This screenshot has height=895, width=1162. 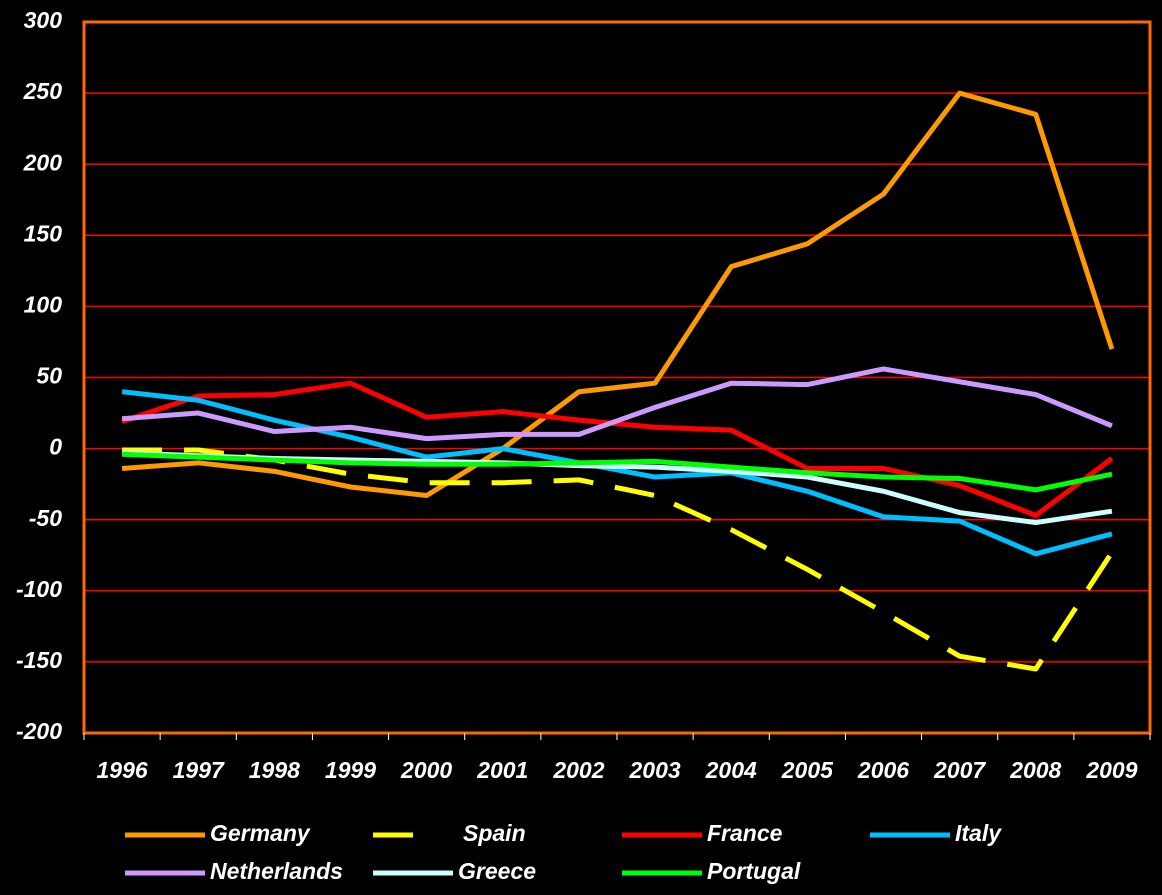 What do you see at coordinates (1035, 770) in the screenshot?
I see `x-tick-label: 2008` at bounding box center [1035, 770].